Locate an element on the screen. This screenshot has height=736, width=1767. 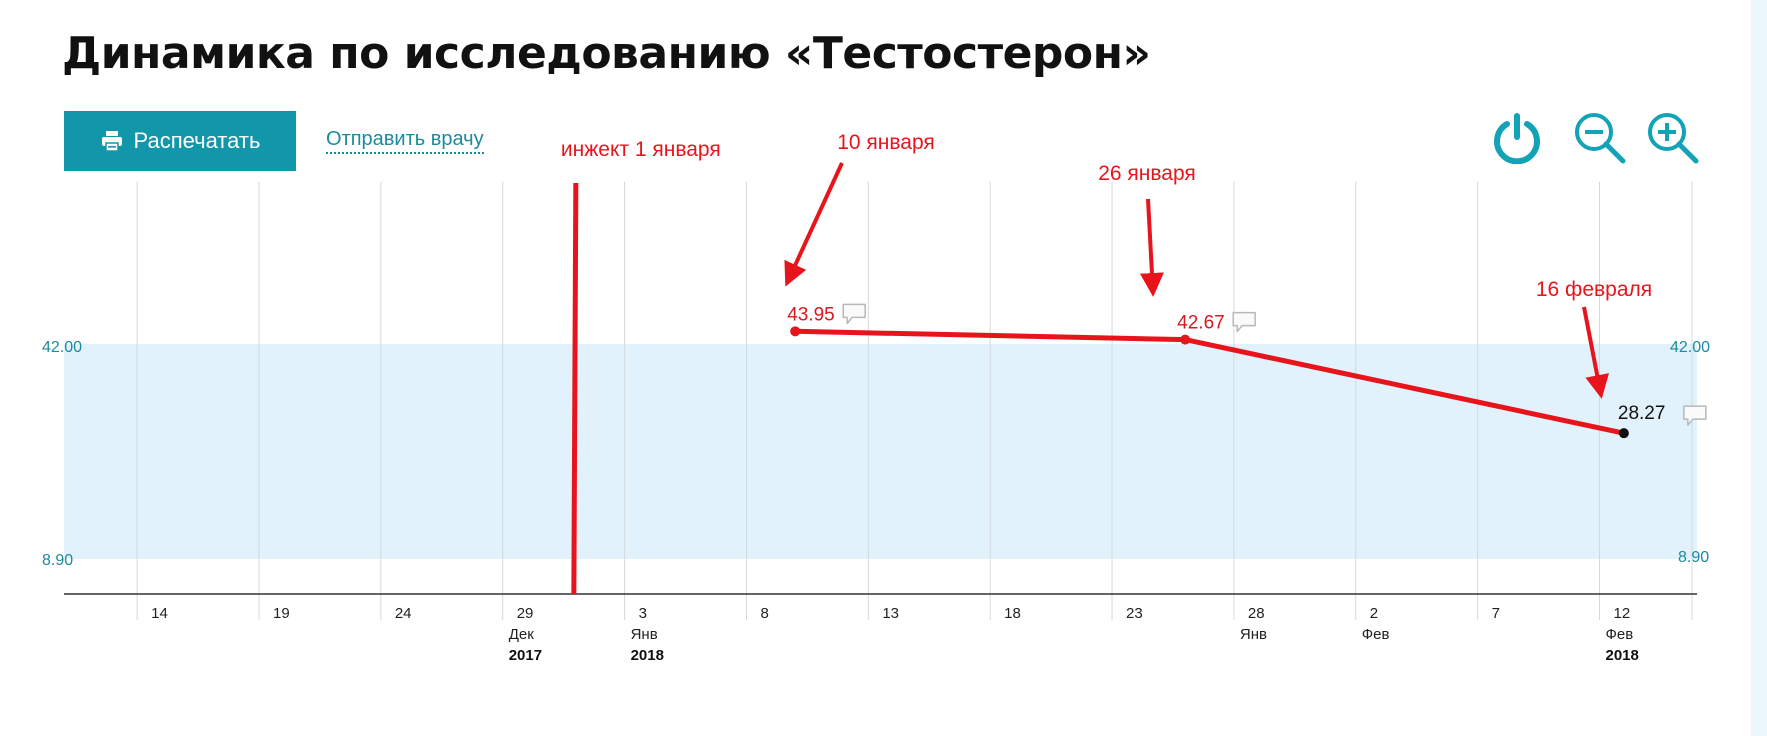
y-label-high-right: 42.00 is located at coordinates (1690, 347).